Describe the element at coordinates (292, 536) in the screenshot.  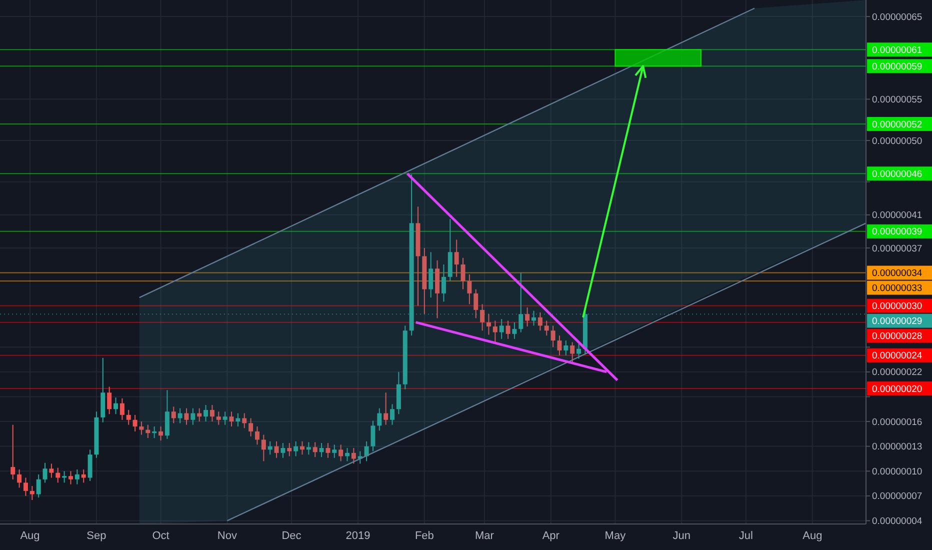
I see `x-tick-label: Dec` at that location.